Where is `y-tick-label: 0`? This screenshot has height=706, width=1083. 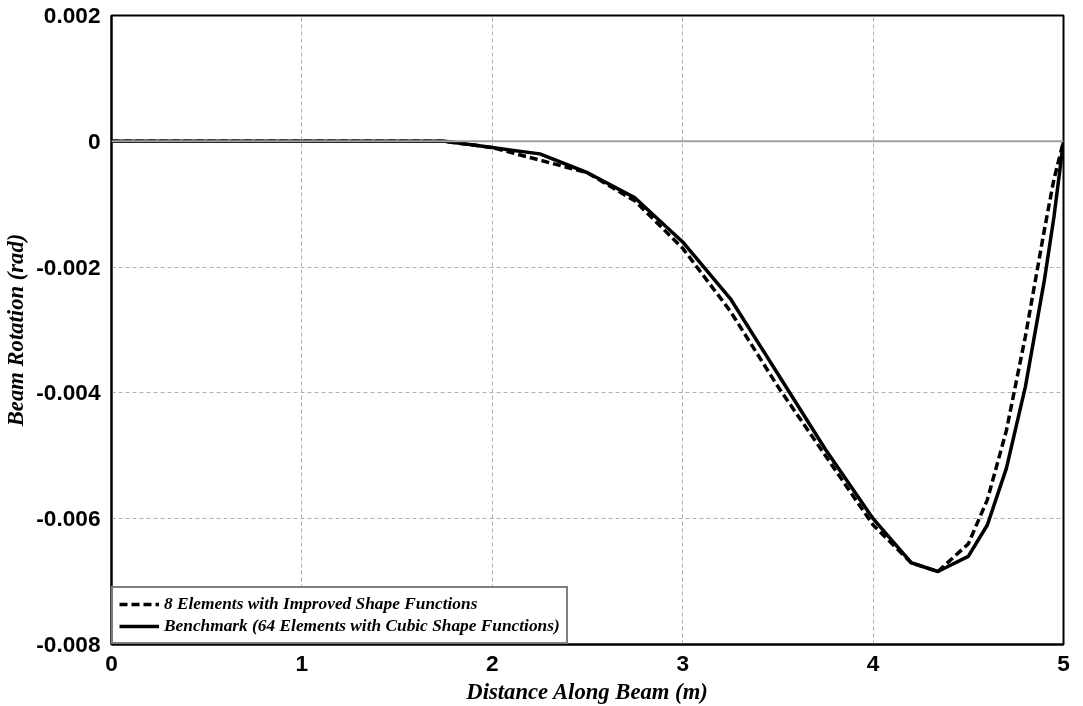
y-tick-label: 0 is located at coordinates (94, 140).